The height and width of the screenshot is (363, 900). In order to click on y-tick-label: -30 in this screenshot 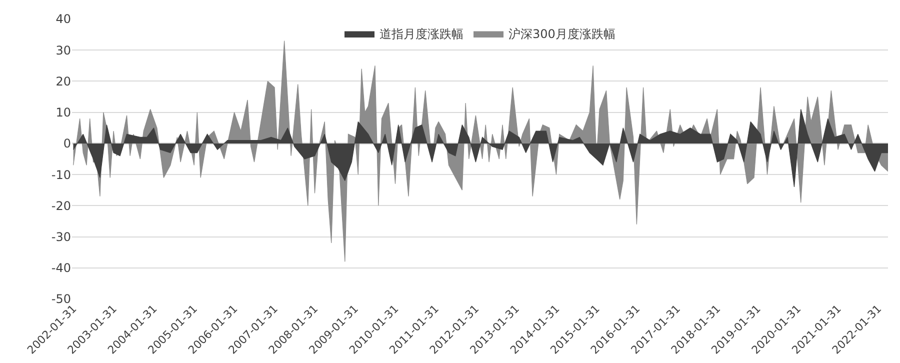, I will do `click(61, 237)`.